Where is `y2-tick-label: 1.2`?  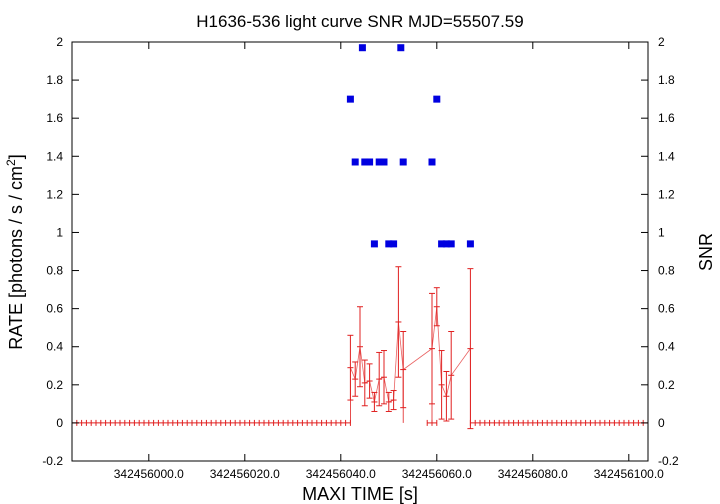 y2-tick-label: 1.2 is located at coordinates (666, 194).